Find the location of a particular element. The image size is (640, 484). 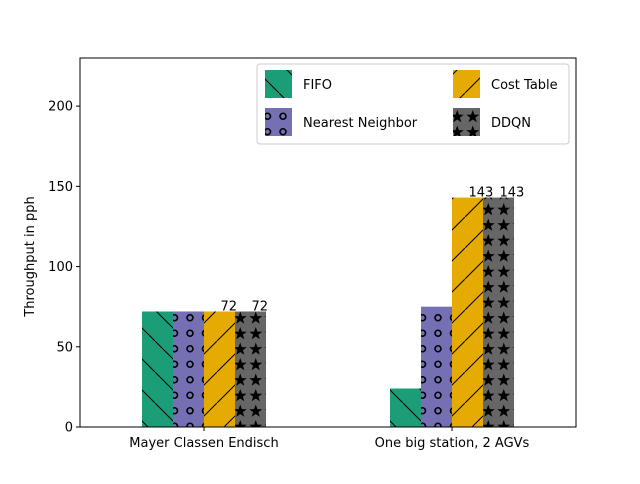

legend-label: Cost Table is located at coordinates (524, 85).